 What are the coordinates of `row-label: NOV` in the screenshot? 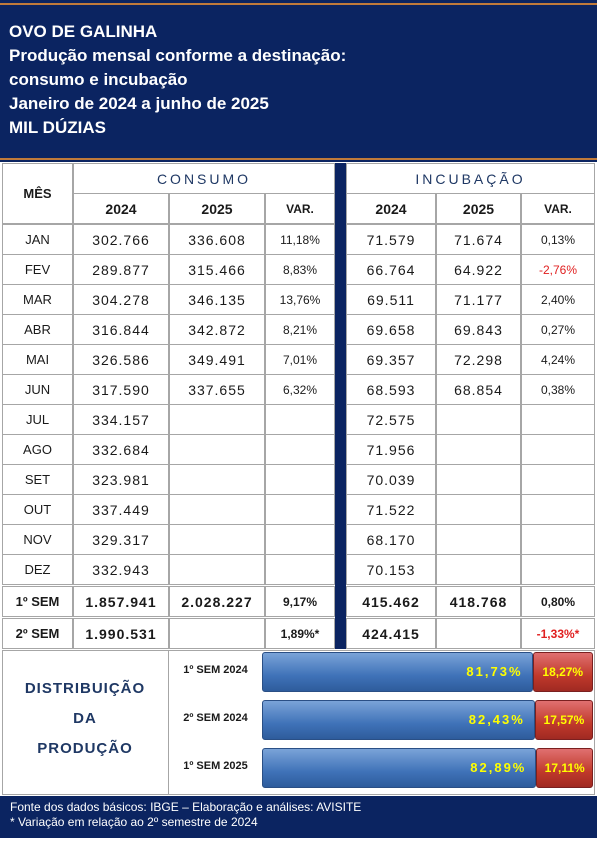 It's located at (37, 539).